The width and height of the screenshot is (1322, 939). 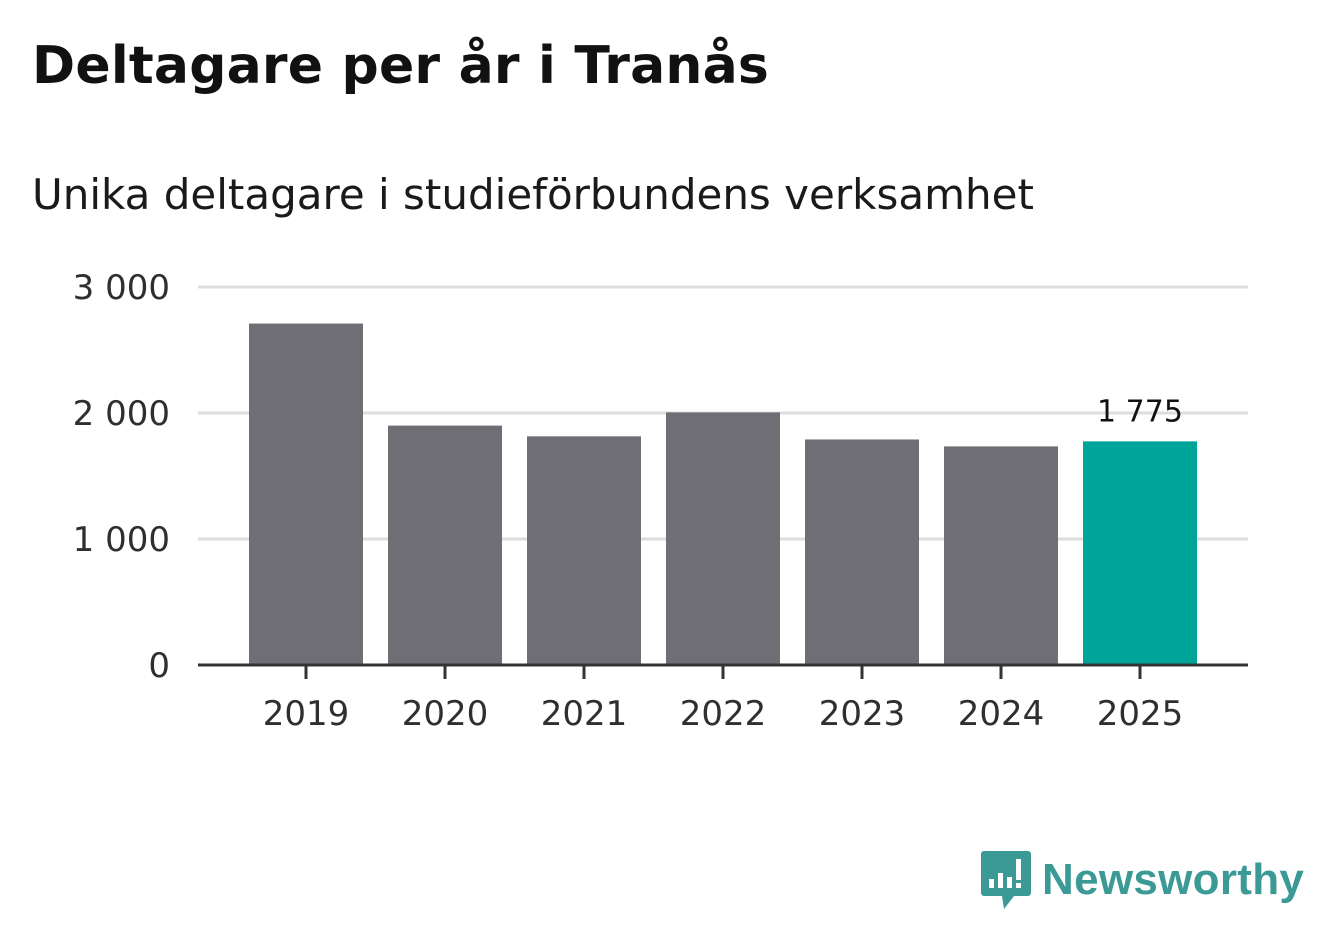 What do you see at coordinates (121, 288) in the screenshot?
I see `y-tick-label: 3 000` at bounding box center [121, 288].